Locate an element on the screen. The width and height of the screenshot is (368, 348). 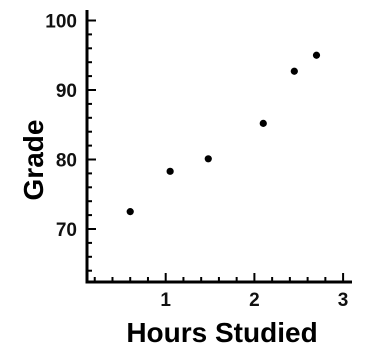
y-tick-label: 80 is located at coordinates (66, 161).